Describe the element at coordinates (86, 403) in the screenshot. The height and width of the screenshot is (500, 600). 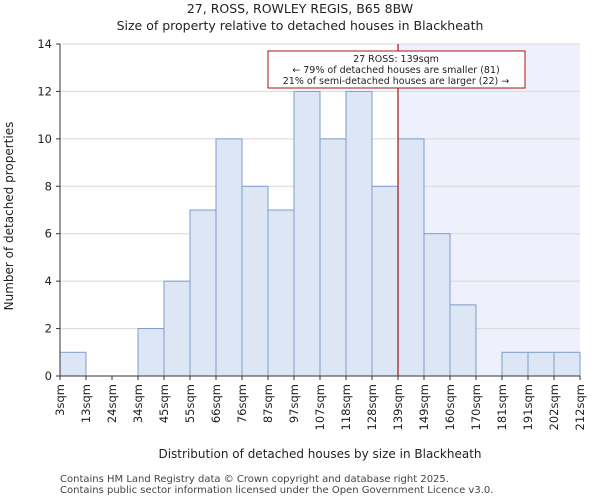
I see `x-tick-label: 13sqm` at that location.